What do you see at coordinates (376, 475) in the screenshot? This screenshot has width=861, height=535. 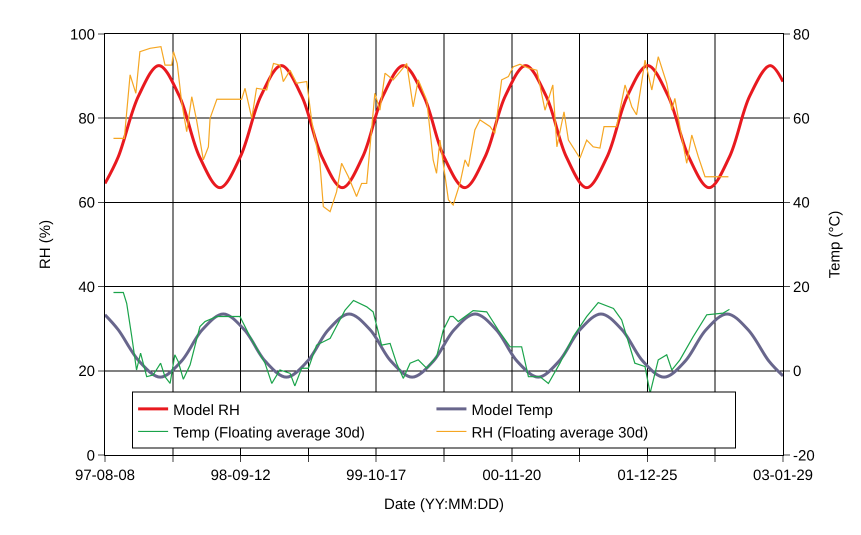 I see `x-tick-label: 99-10-17` at bounding box center [376, 475].